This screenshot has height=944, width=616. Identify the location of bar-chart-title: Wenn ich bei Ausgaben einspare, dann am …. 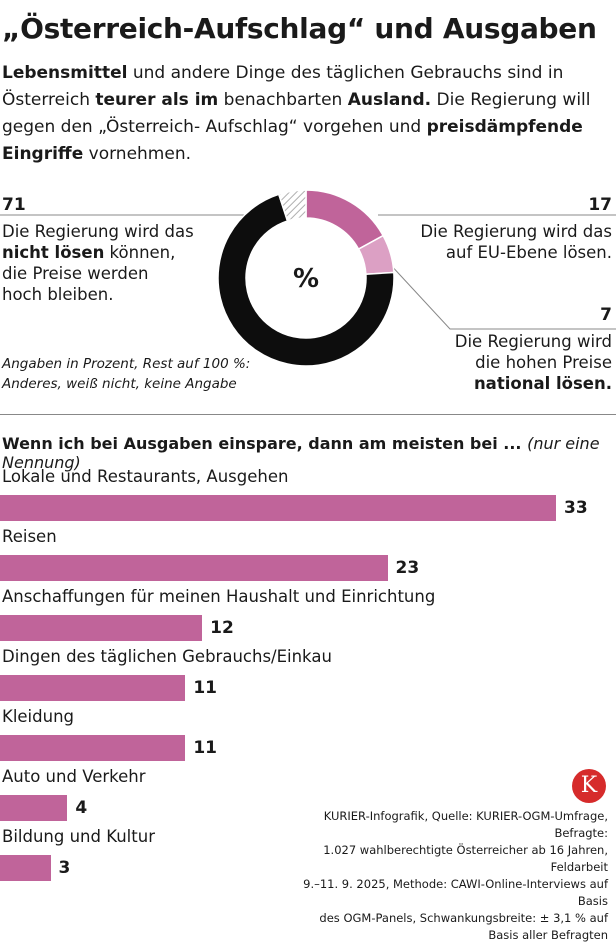
(301, 453).